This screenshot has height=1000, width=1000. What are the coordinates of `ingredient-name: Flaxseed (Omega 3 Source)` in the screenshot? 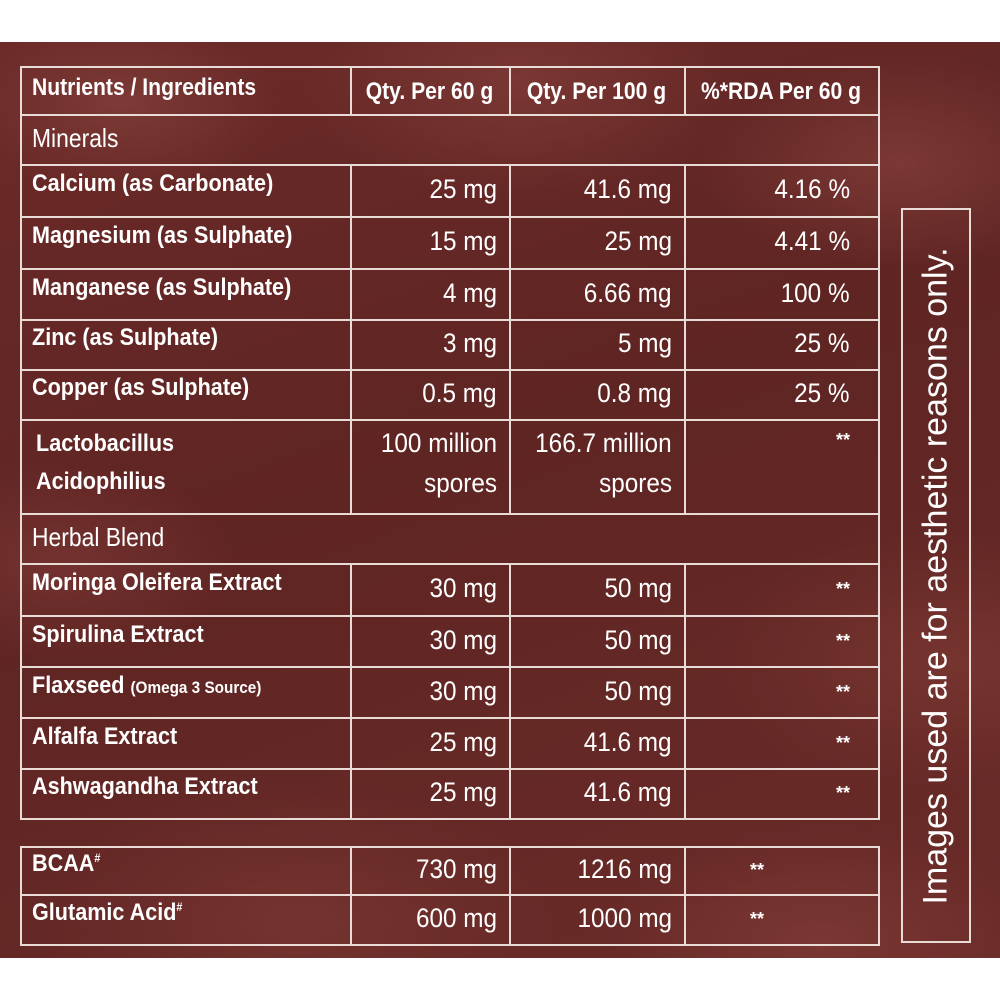 It's located at (146, 686).